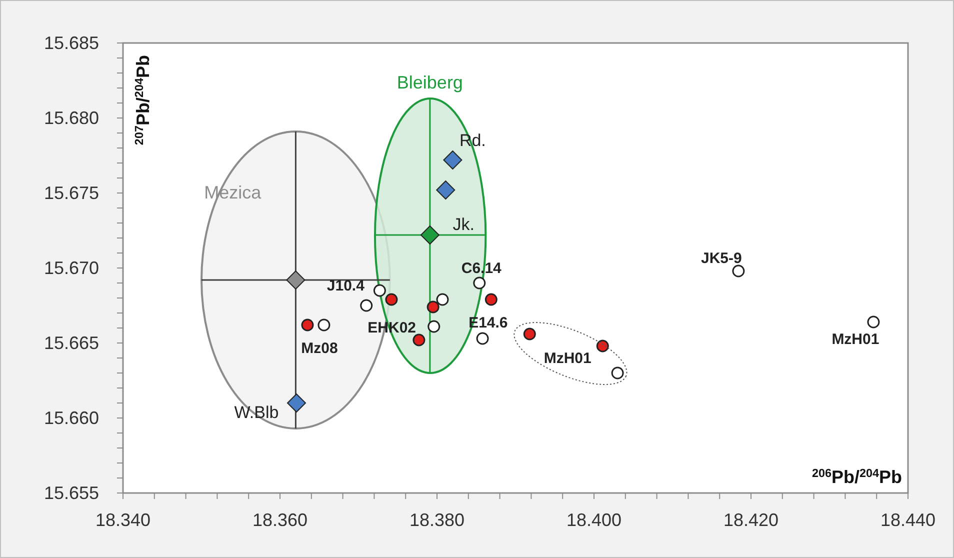  Describe the element at coordinates (71, 268) in the screenshot. I see `y-tick-label: 15.670` at that location.